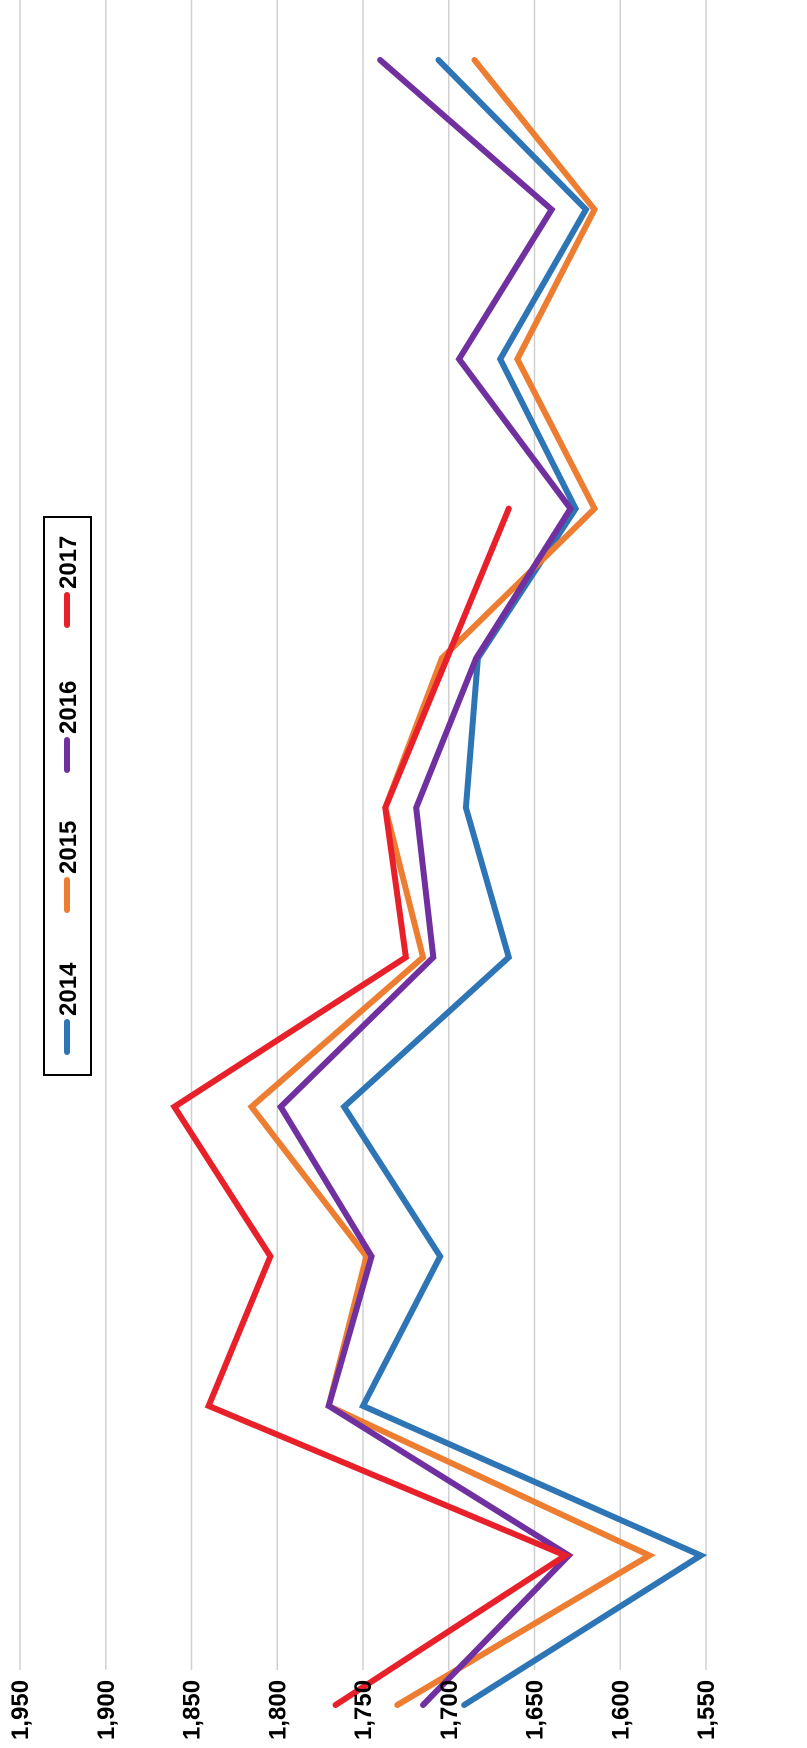 The image size is (807, 1748). What do you see at coordinates (449, 1710) in the screenshot?
I see `tick-label-1700: 1,700` at bounding box center [449, 1710].